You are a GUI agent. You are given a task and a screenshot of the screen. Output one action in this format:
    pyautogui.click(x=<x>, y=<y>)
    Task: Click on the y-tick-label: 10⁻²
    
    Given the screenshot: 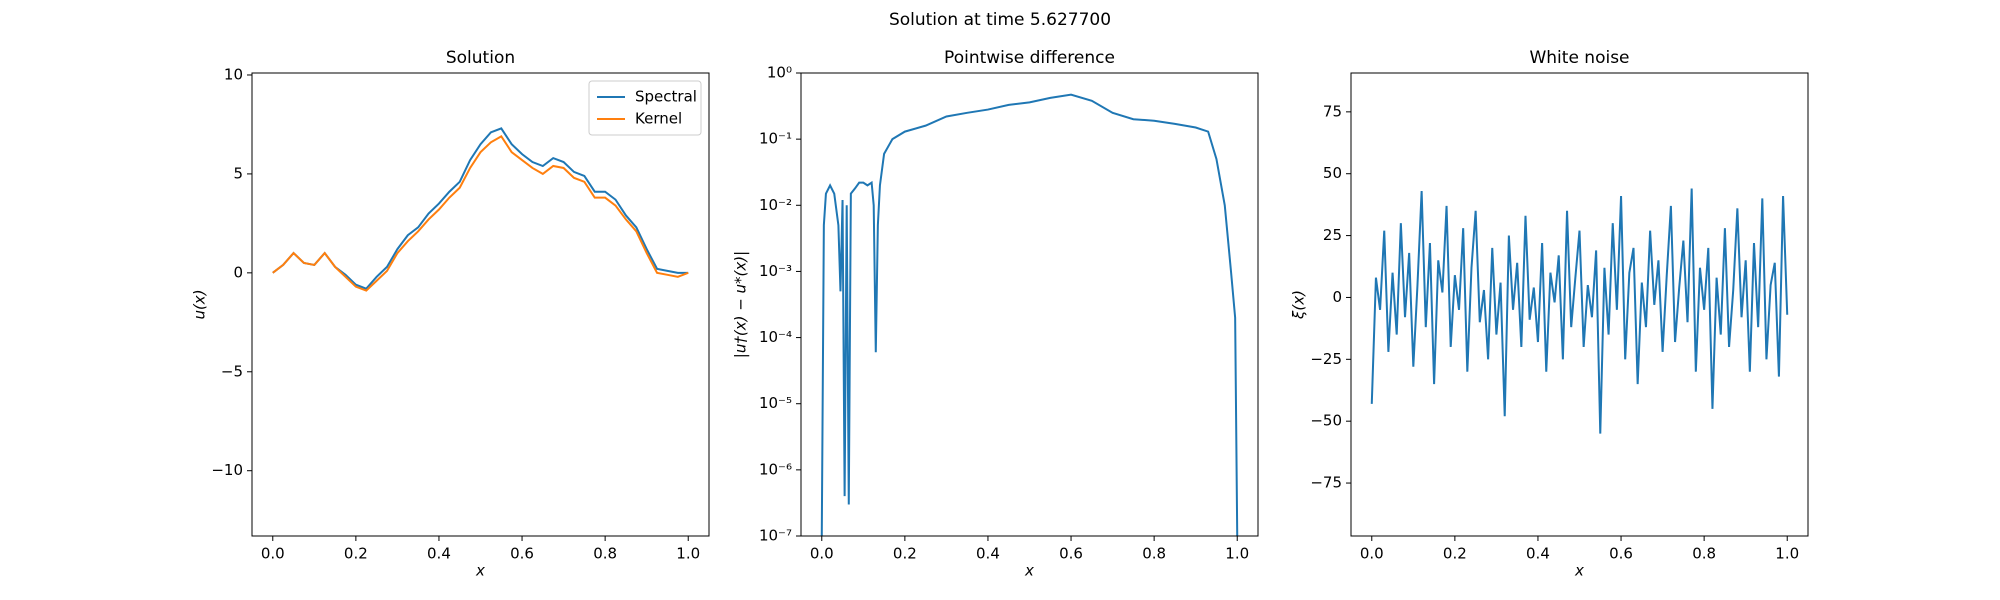 What is the action you would take?
    pyautogui.click(x=775, y=205)
    